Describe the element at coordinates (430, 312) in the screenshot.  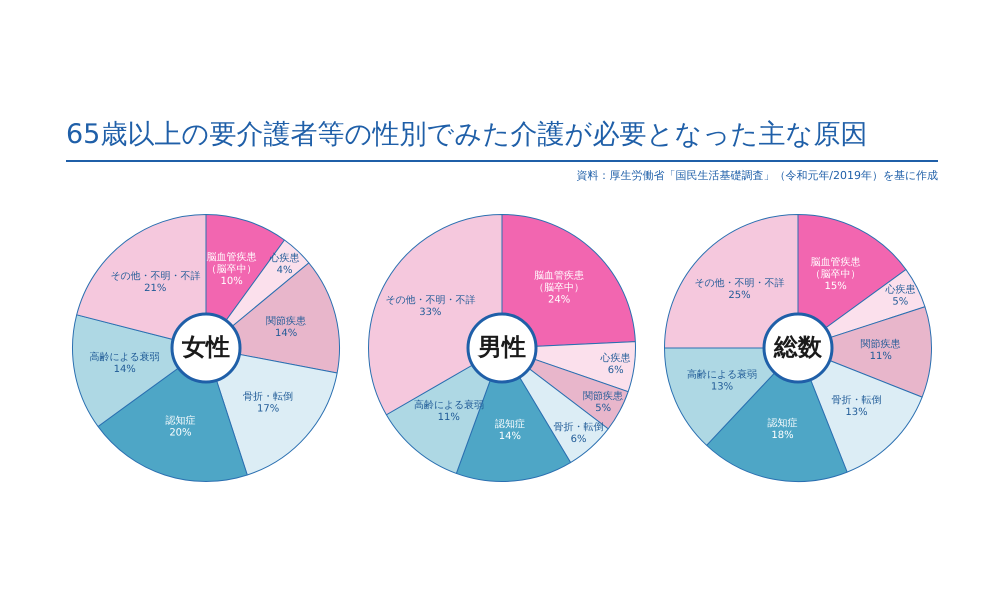
I see `data-label: 33%` at that location.